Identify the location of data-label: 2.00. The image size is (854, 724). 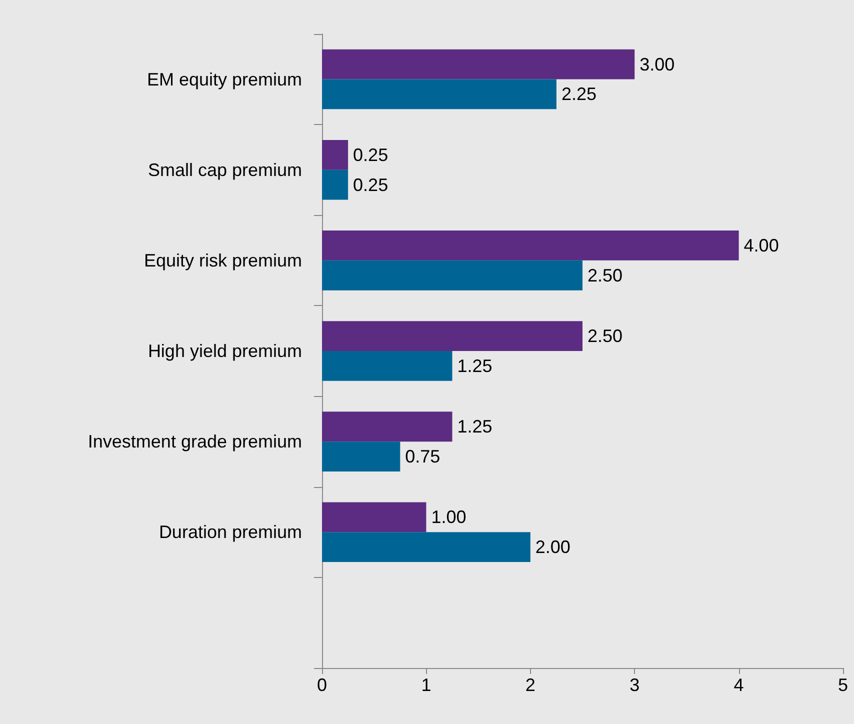
(552, 547).